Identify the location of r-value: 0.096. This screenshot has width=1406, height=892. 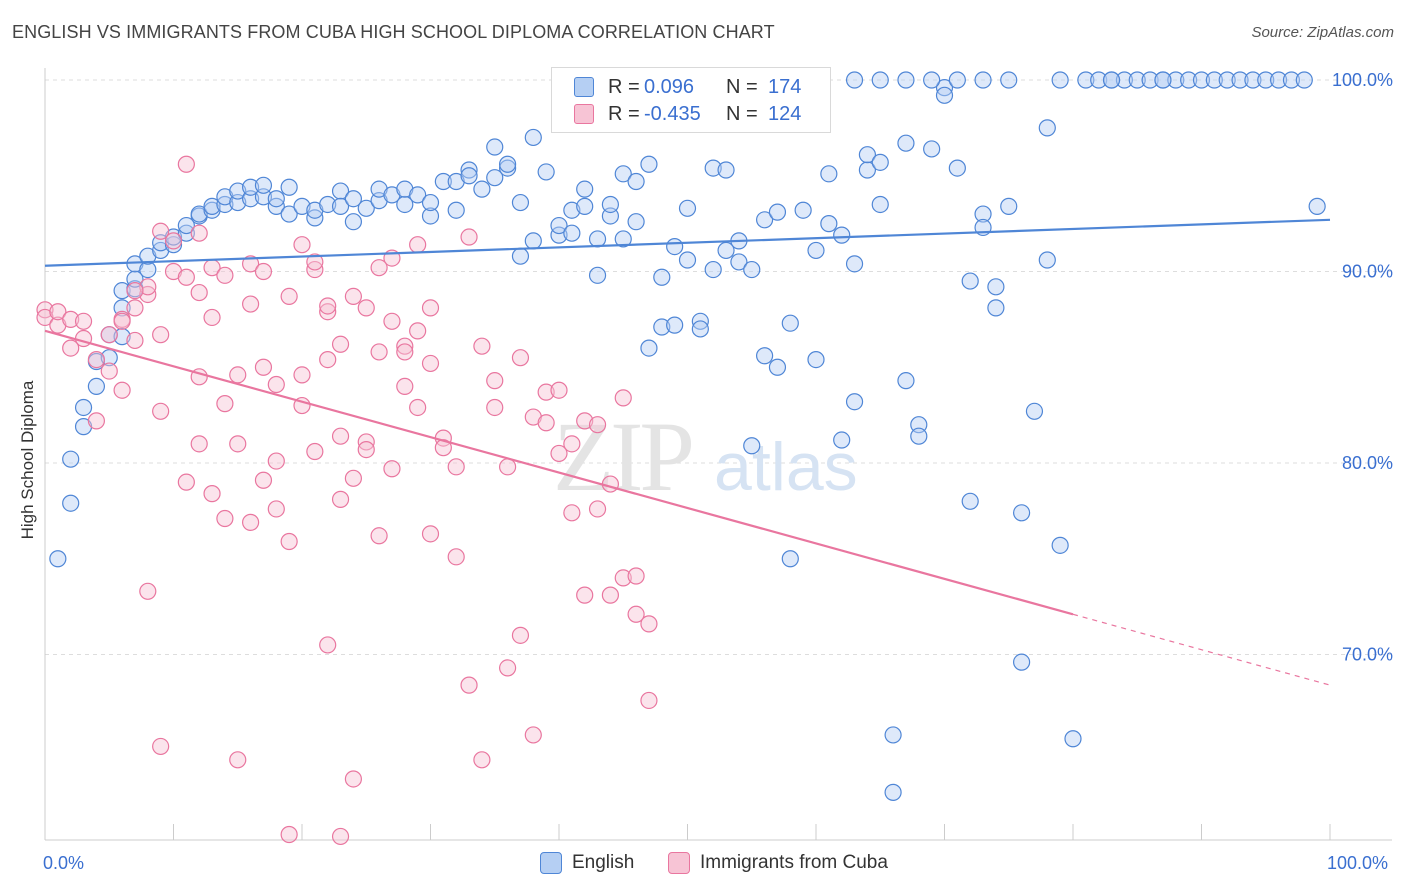
(669, 86).